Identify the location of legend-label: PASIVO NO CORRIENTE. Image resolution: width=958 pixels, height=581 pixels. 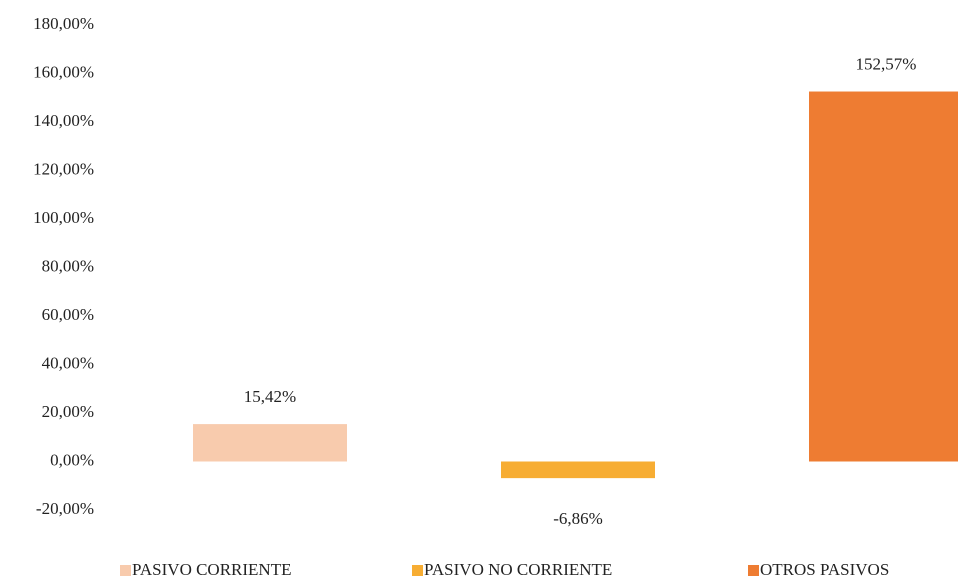
(518, 569).